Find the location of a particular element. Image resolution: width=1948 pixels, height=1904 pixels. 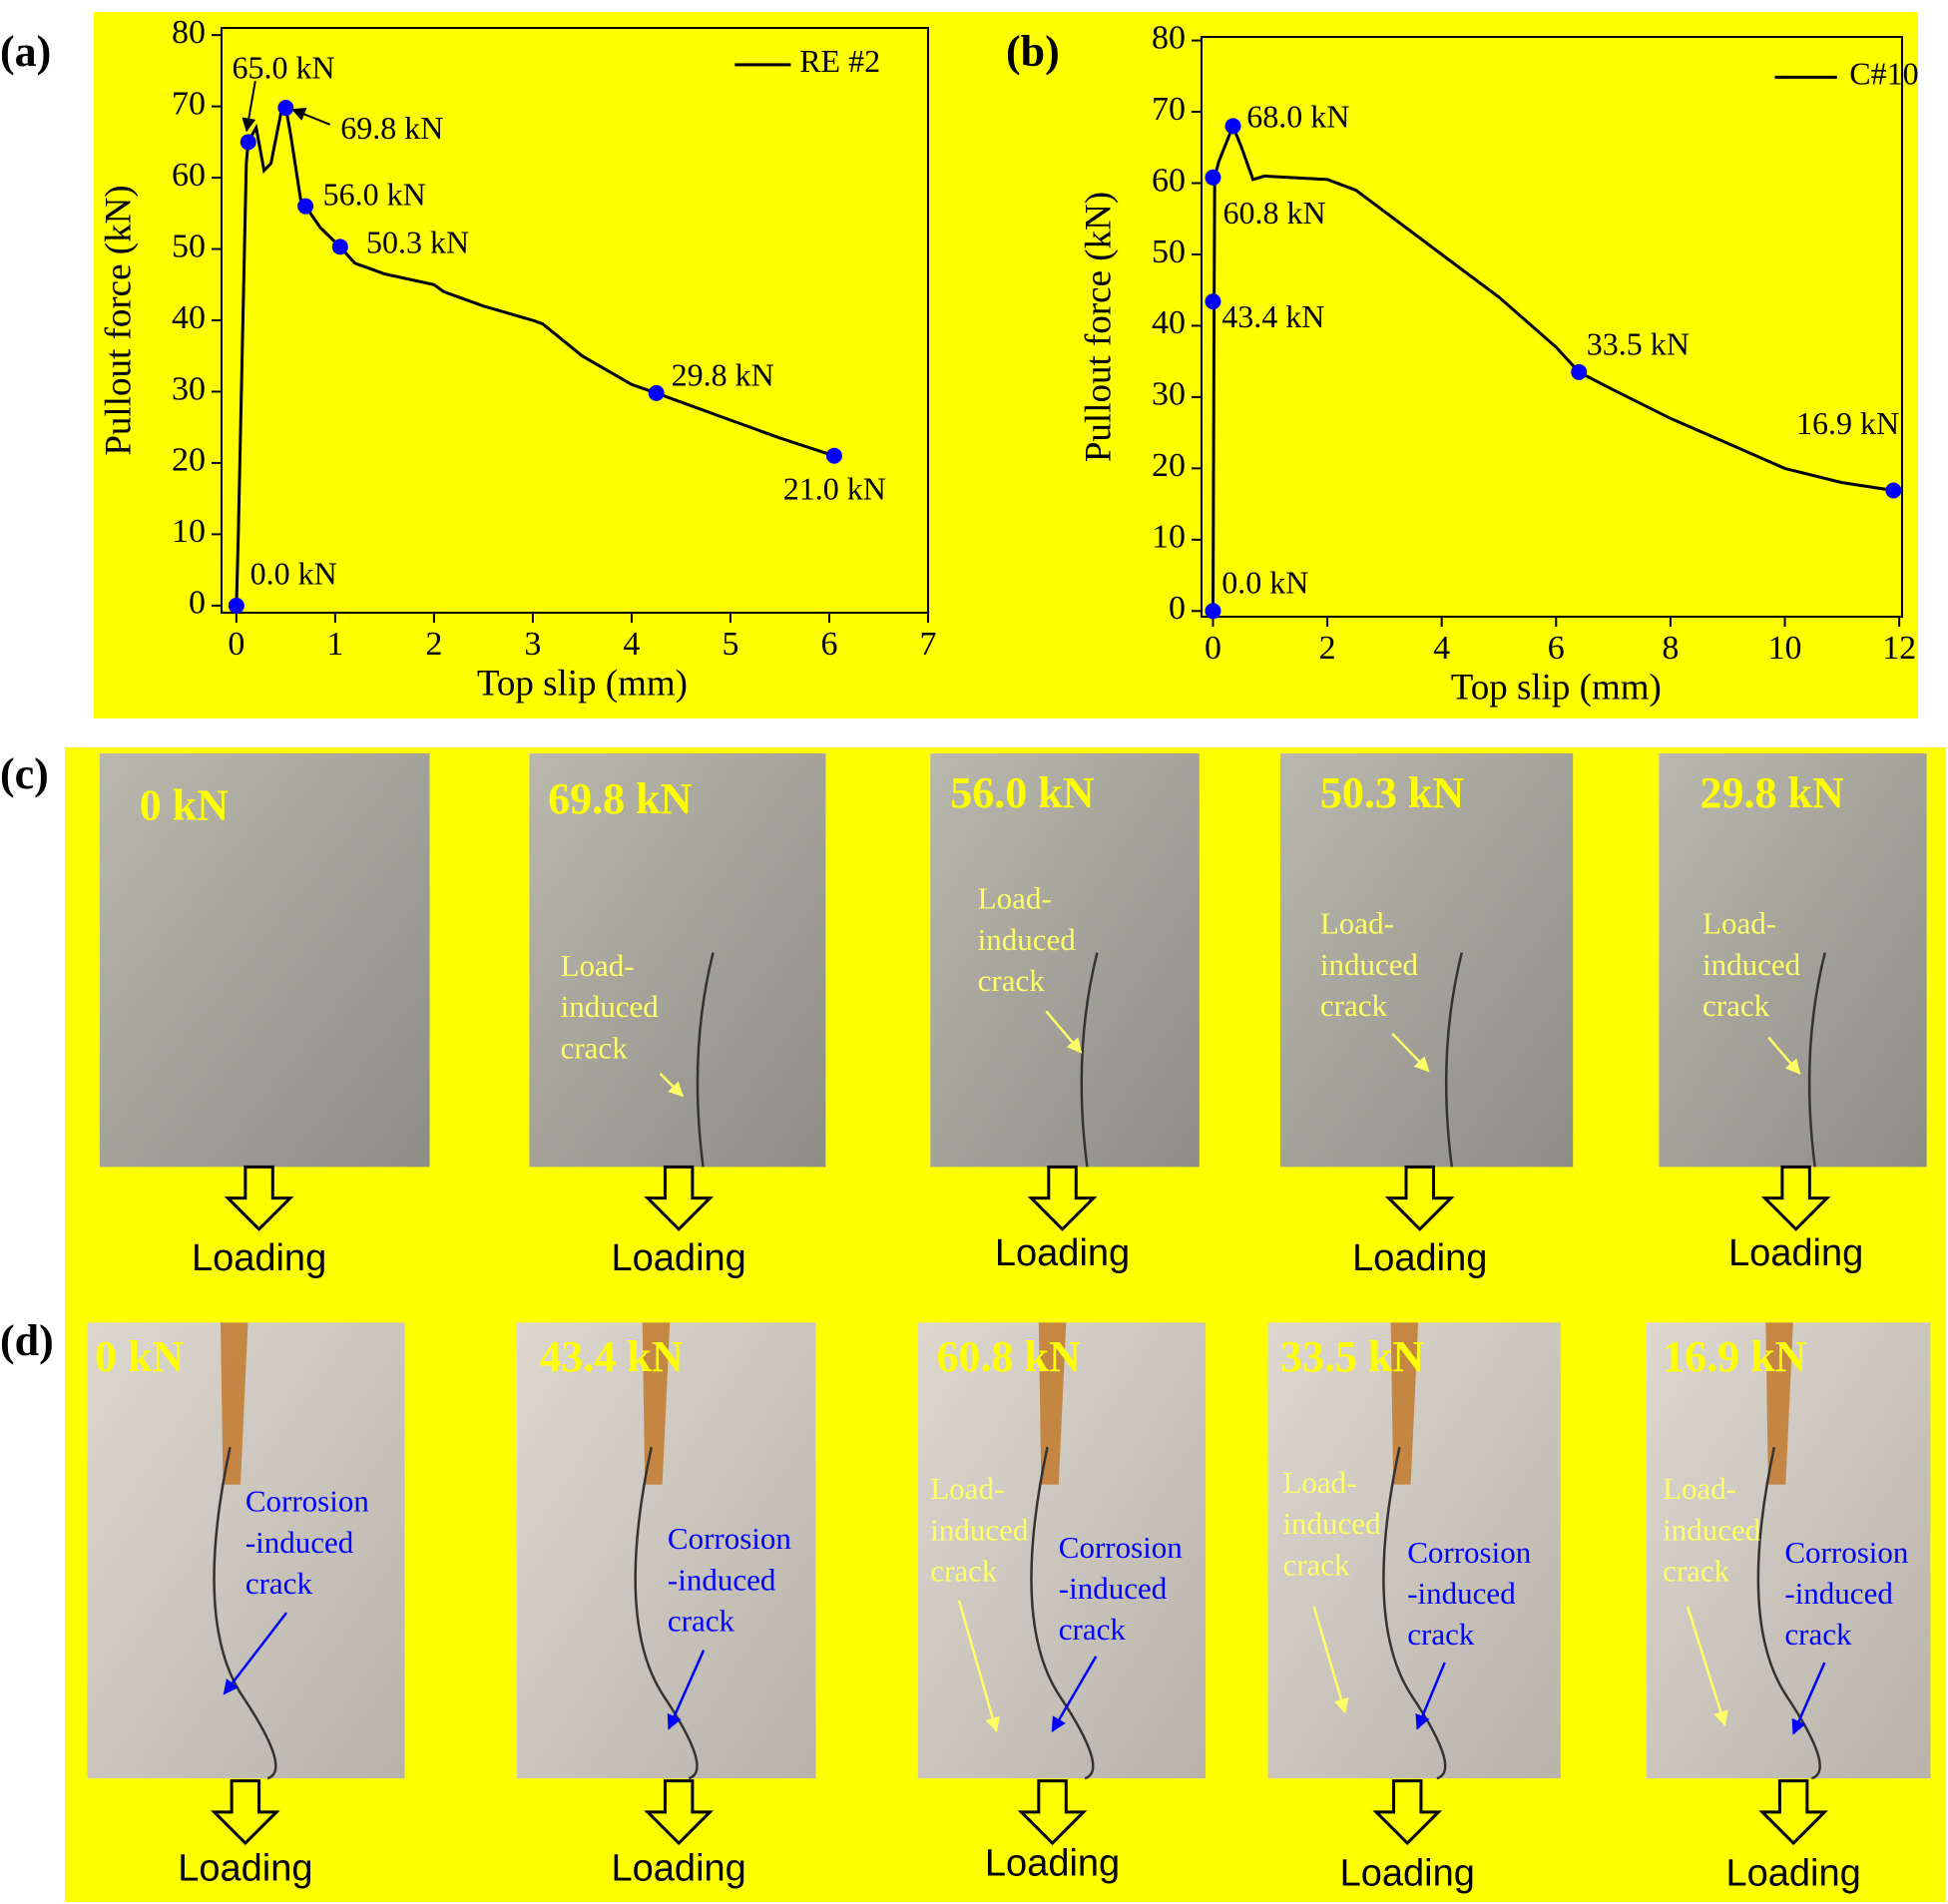

data-label: 68.0 kN is located at coordinates (1297, 116).